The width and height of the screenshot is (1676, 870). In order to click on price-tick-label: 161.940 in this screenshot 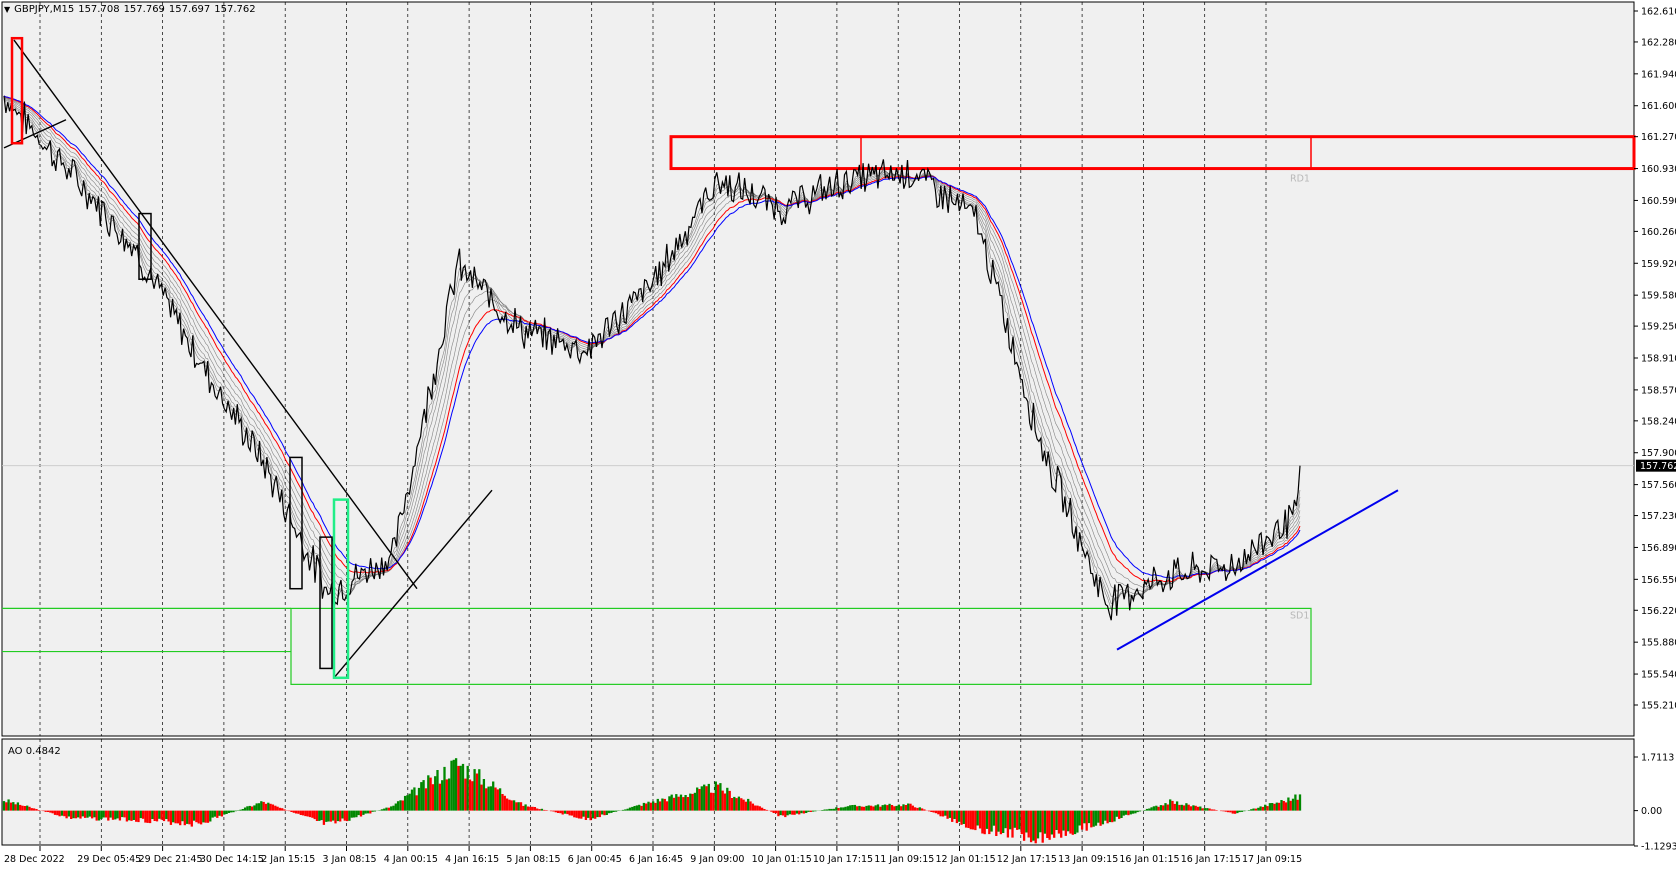, I will do `click(1658, 74)`.